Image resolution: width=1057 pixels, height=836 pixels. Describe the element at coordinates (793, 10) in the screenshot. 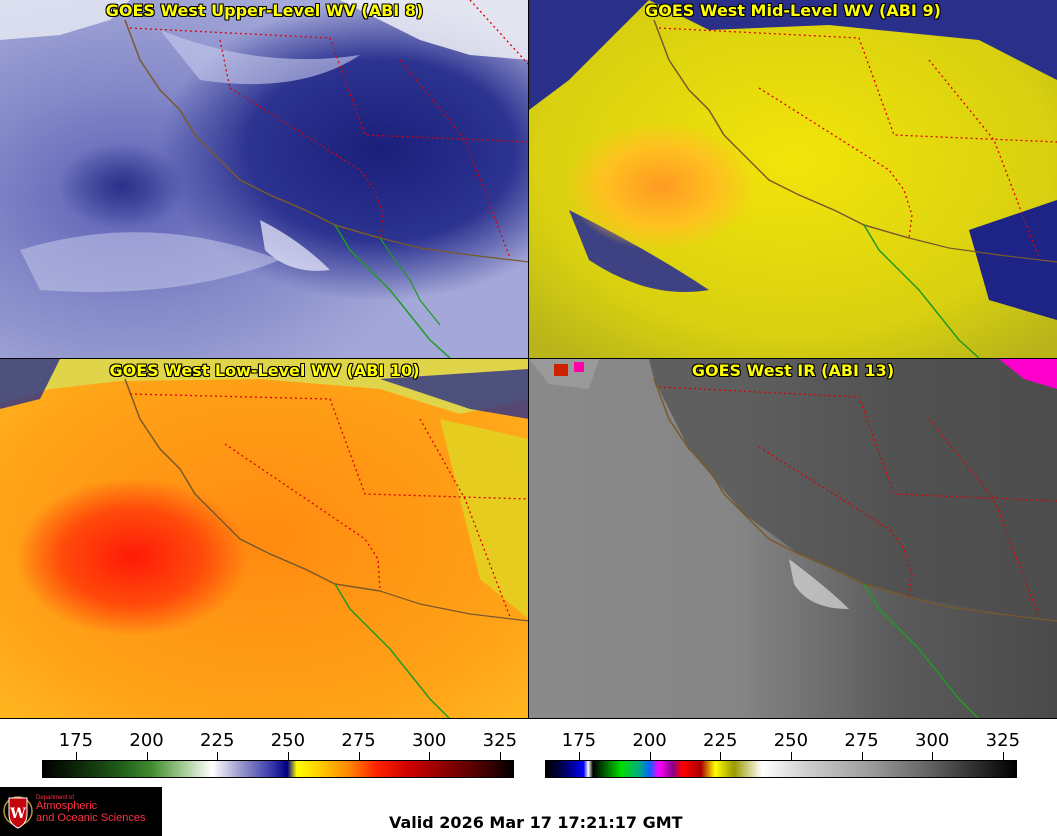

I see `panel-title: GOES West Mid-Level WV (ABI 9)` at that location.